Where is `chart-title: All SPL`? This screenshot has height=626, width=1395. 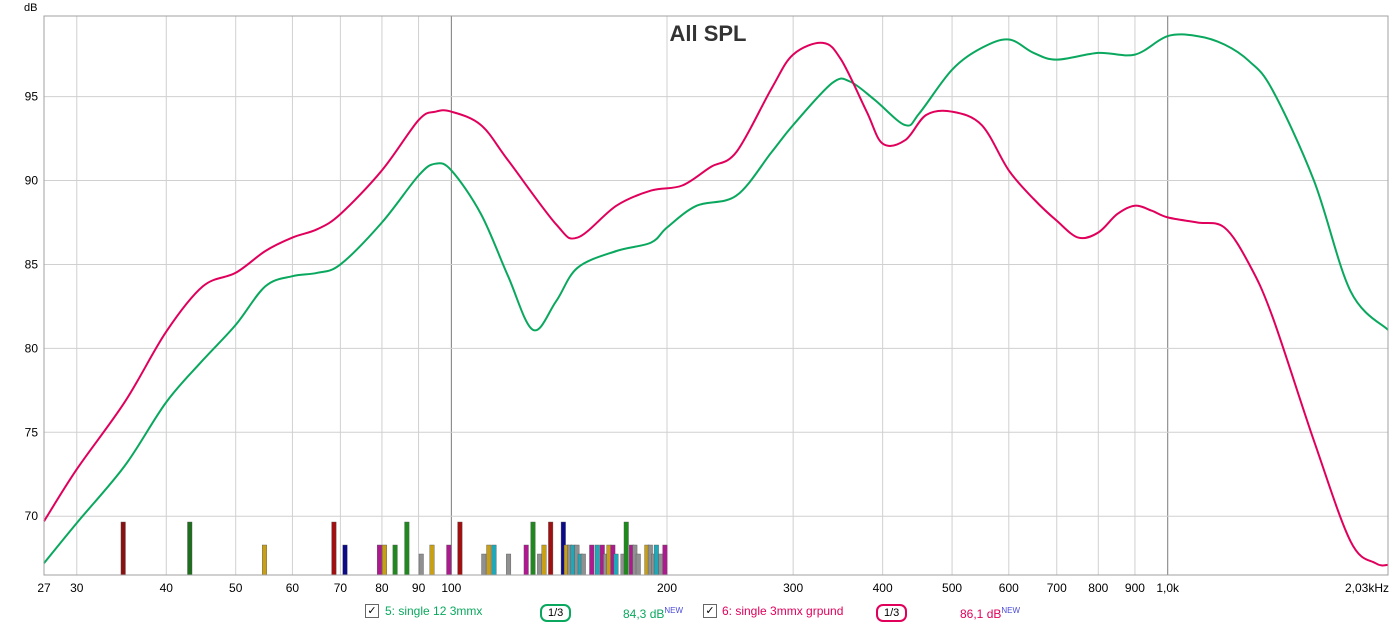
chart-title: All SPL is located at coordinates (707, 33).